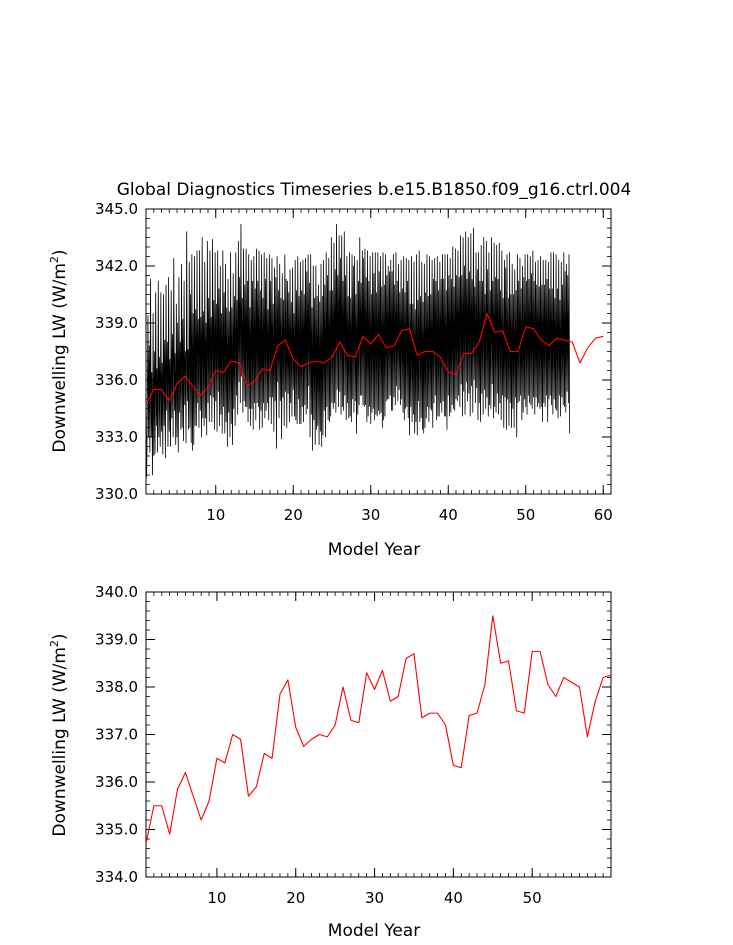  I want to click on y-tick-label: 333.0, so click(116, 437).